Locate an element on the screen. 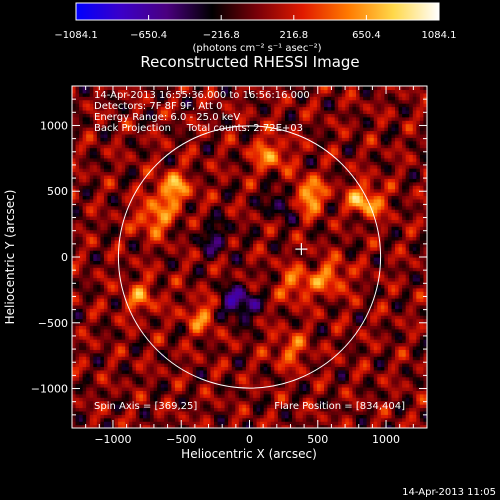 This screenshot has width=500, height=500. colorbar is located at coordinates (257, 11).